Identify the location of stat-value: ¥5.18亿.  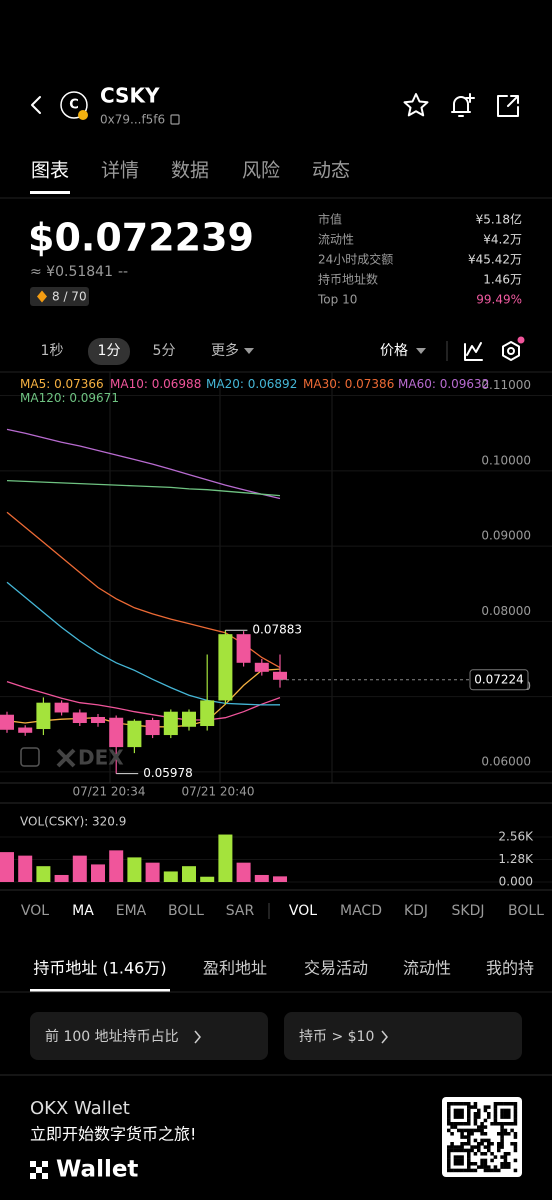
(499, 219).